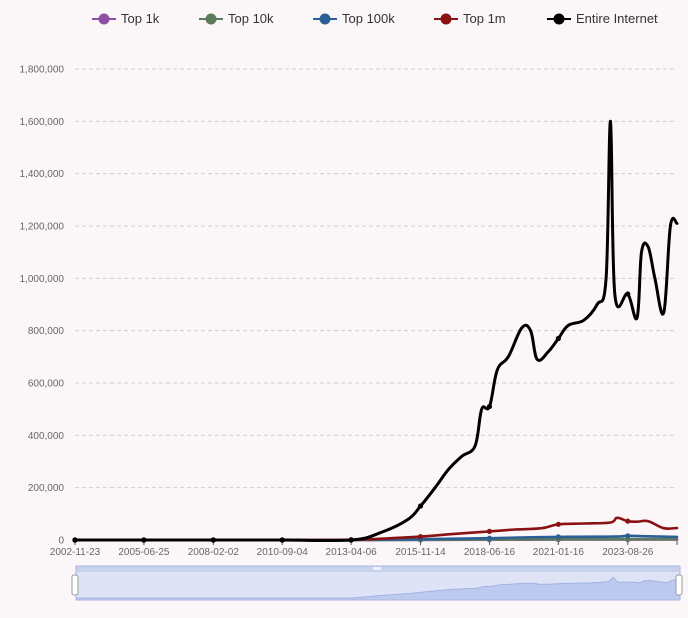 Image resolution: width=688 pixels, height=618 pixels. What do you see at coordinates (140, 18) in the screenshot?
I see `legend-label: Top 1k` at bounding box center [140, 18].